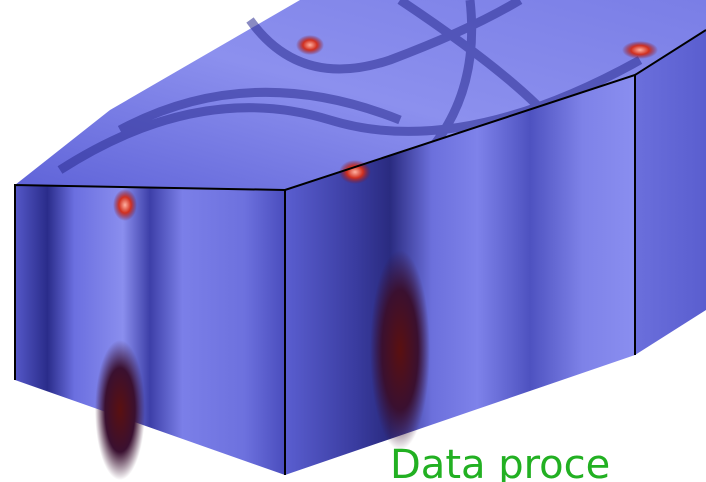 This screenshot has width=706, height=482. Describe the element at coordinates (500, 462) in the screenshot. I see `caption: Data proce` at that location.